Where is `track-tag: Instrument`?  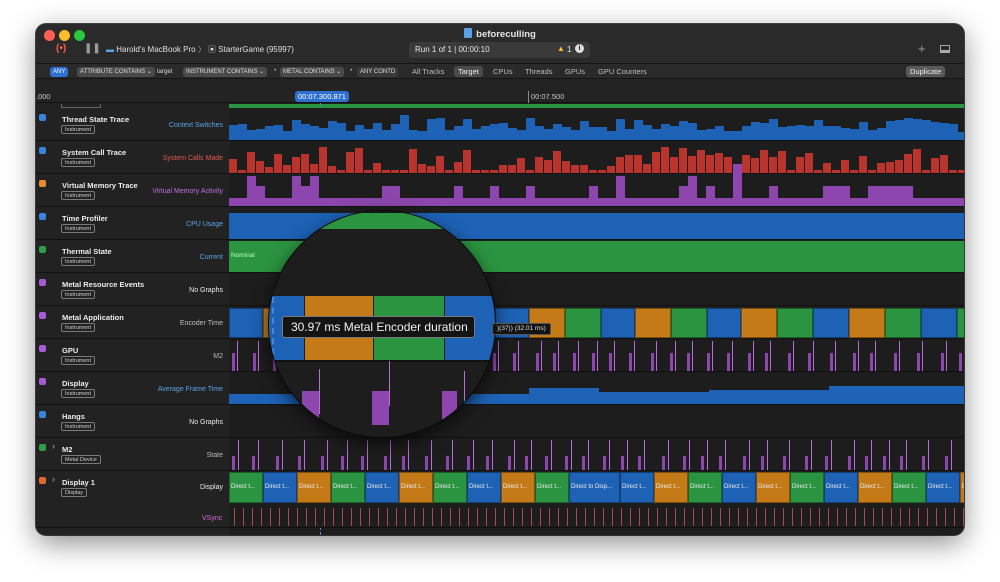 track-tag: Instrument is located at coordinates (78, 294).